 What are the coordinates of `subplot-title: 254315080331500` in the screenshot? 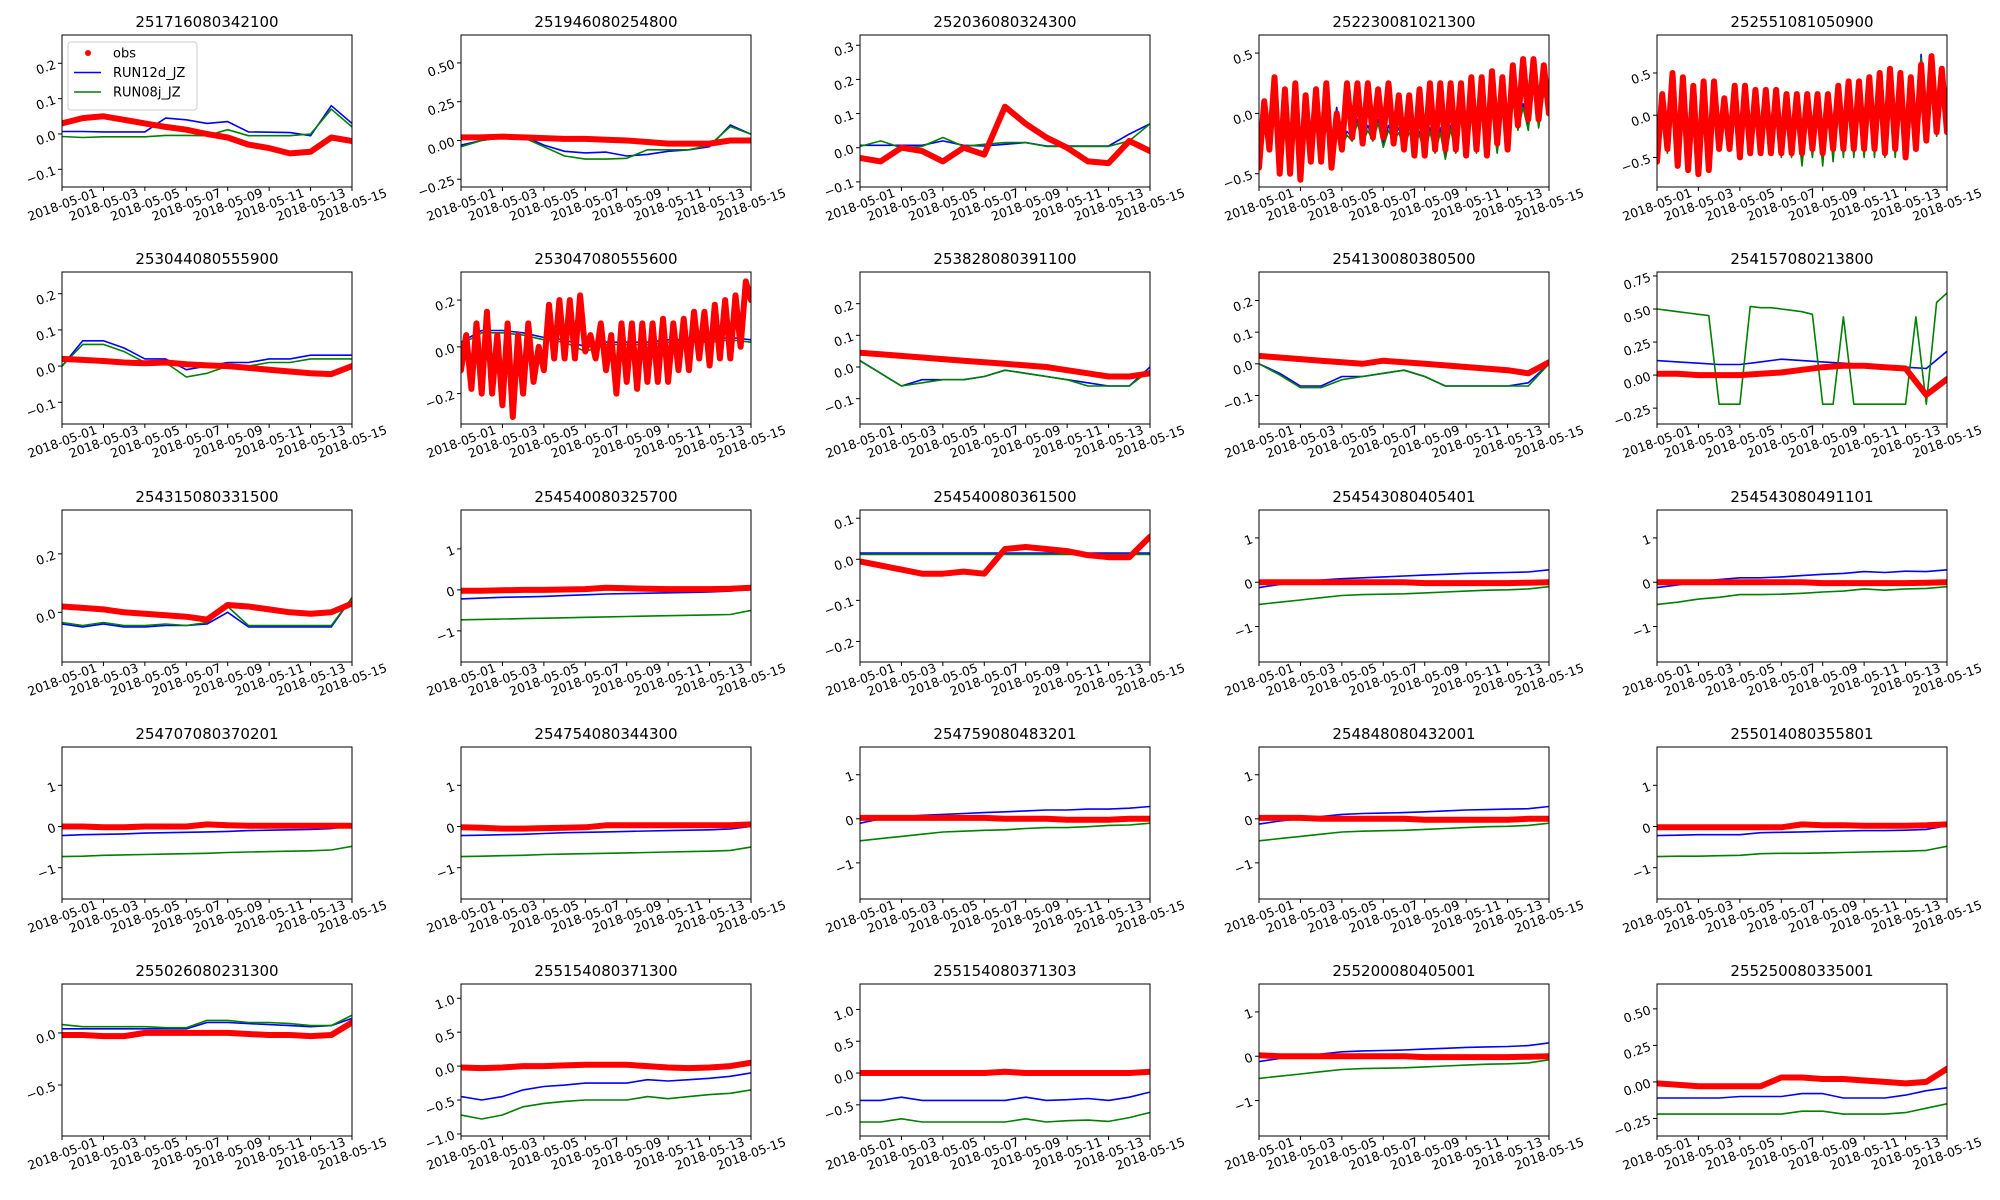 It's located at (206, 497).